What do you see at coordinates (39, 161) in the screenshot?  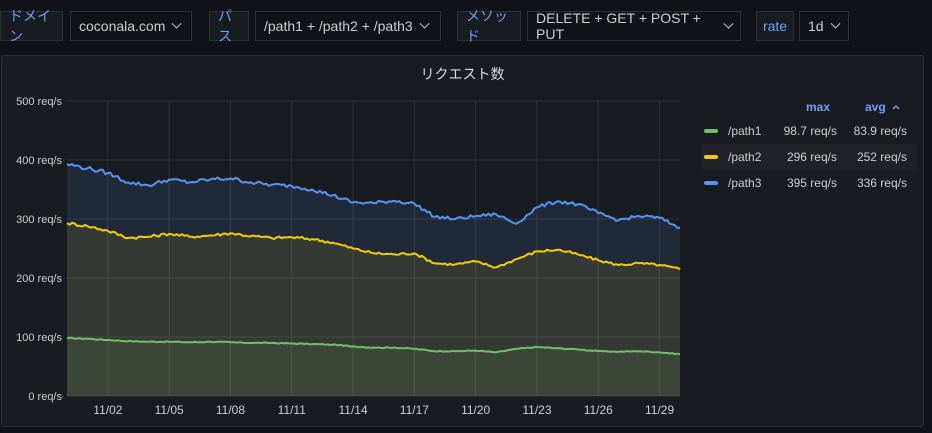 I see `y-tick-label: 400 req/s` at bounding box center [39, 161].